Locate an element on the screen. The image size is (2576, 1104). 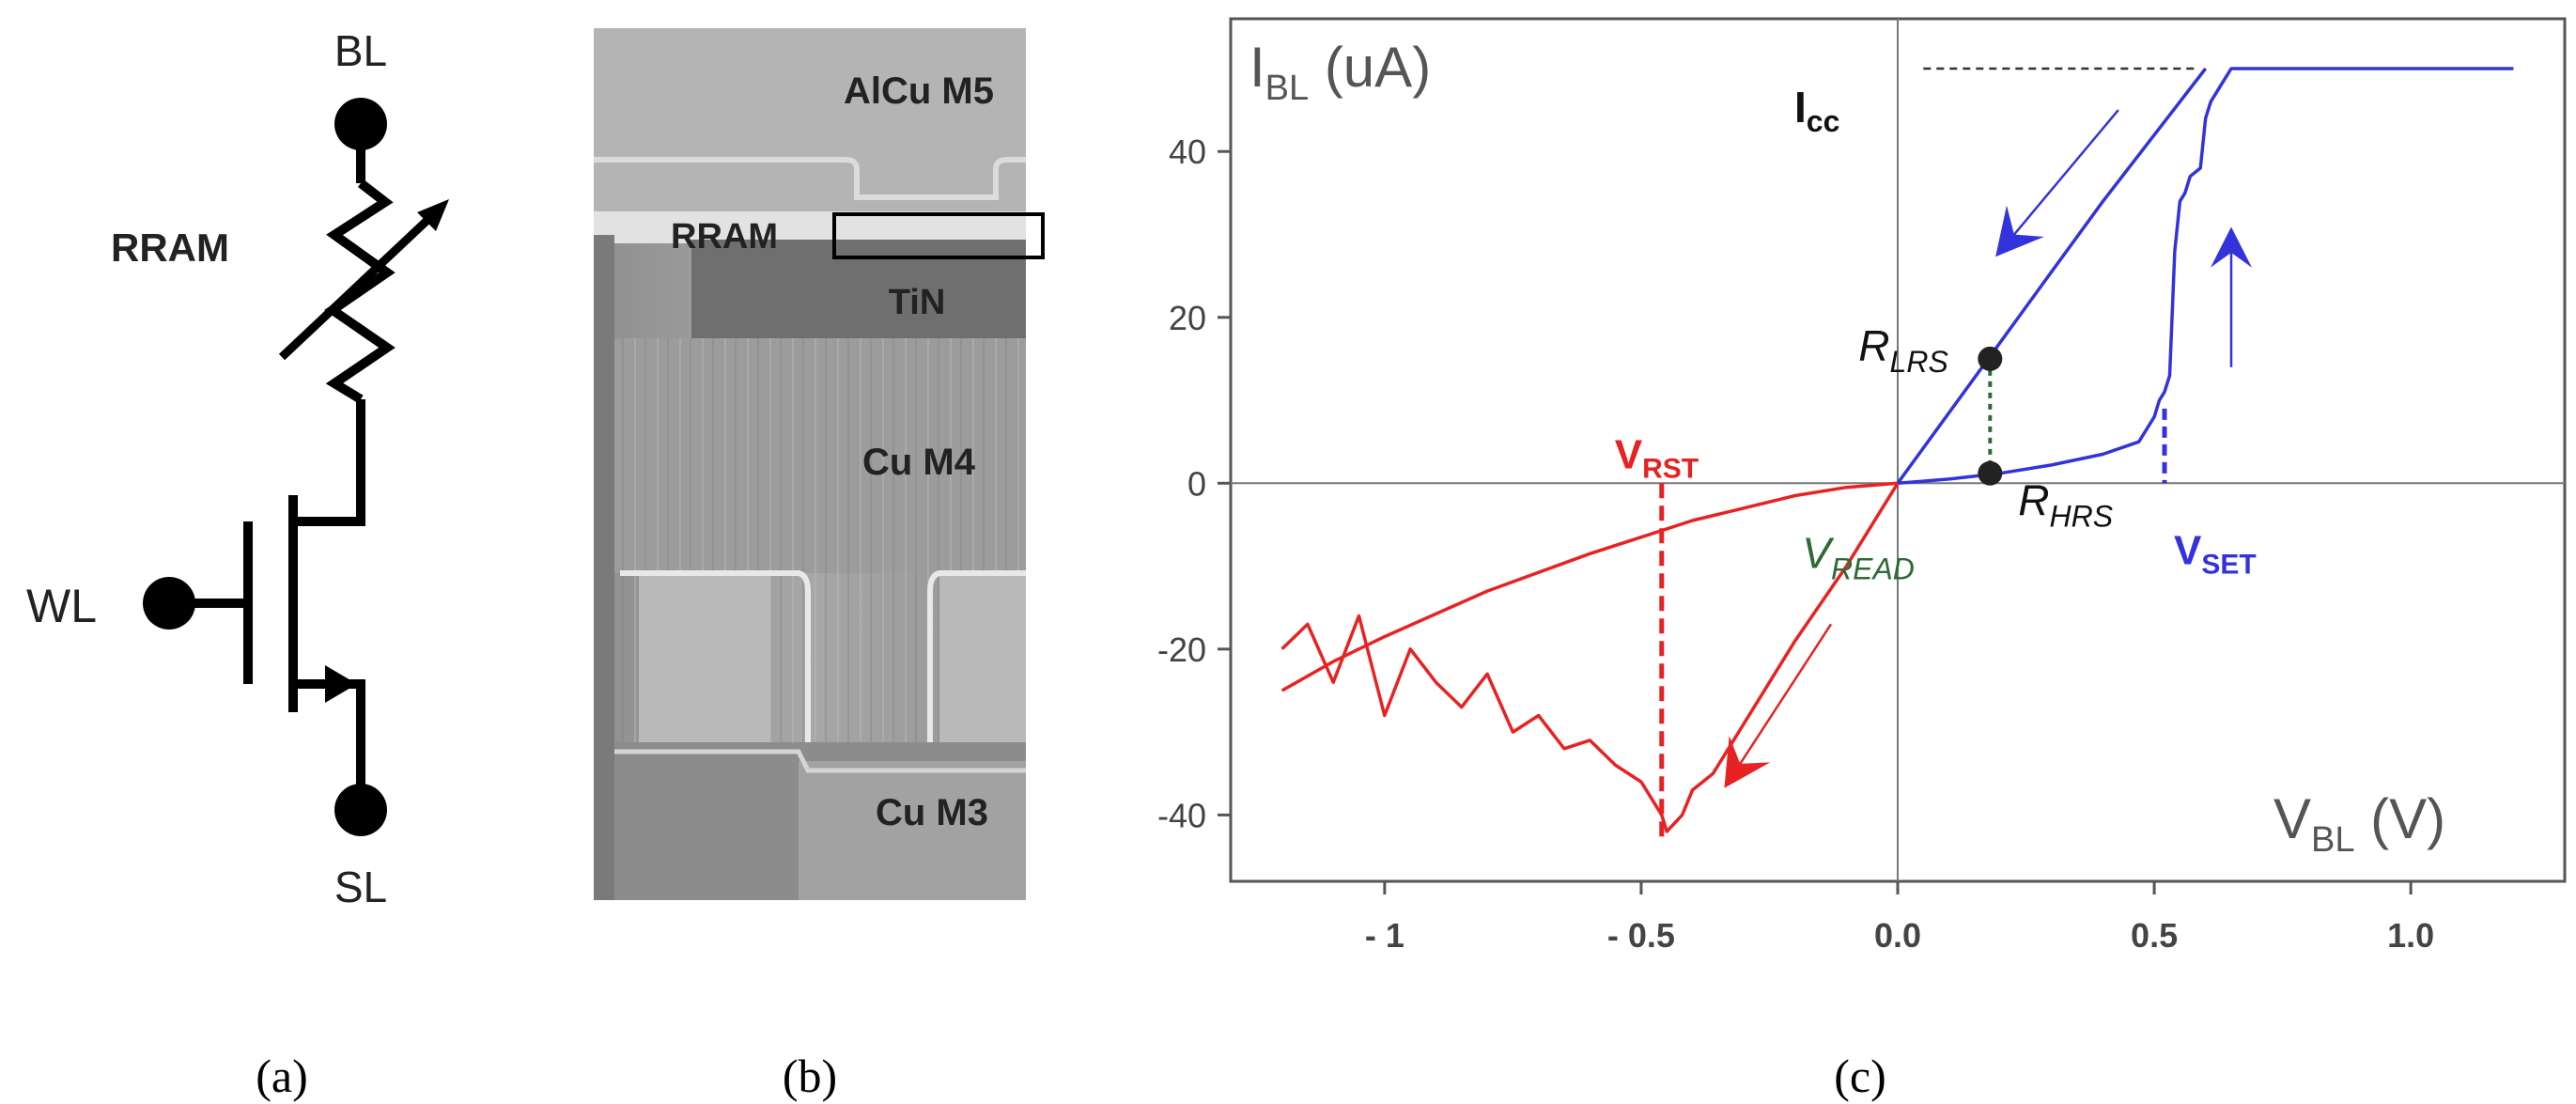
y-tick-label: -20 is located at coordinates (1182, 649).